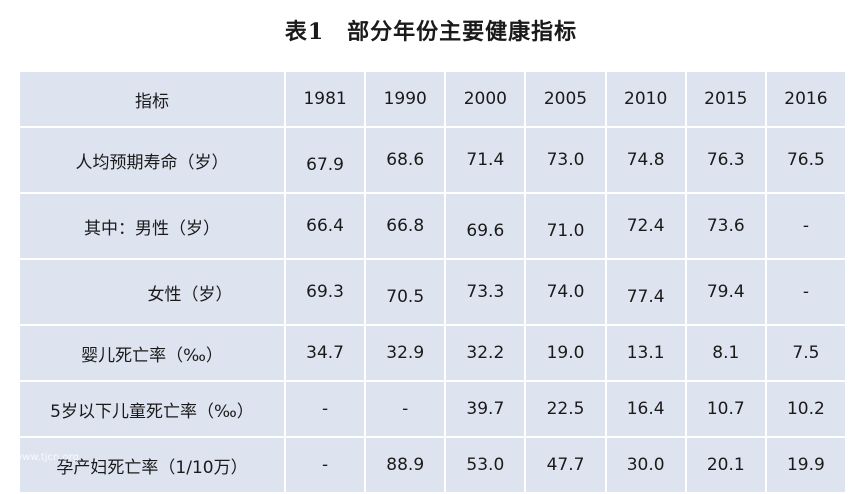 The image size is (862, 494). Describe the element at coordinates (485, 160) in the screenshot. I see `table-cell: 71.4` at that location.